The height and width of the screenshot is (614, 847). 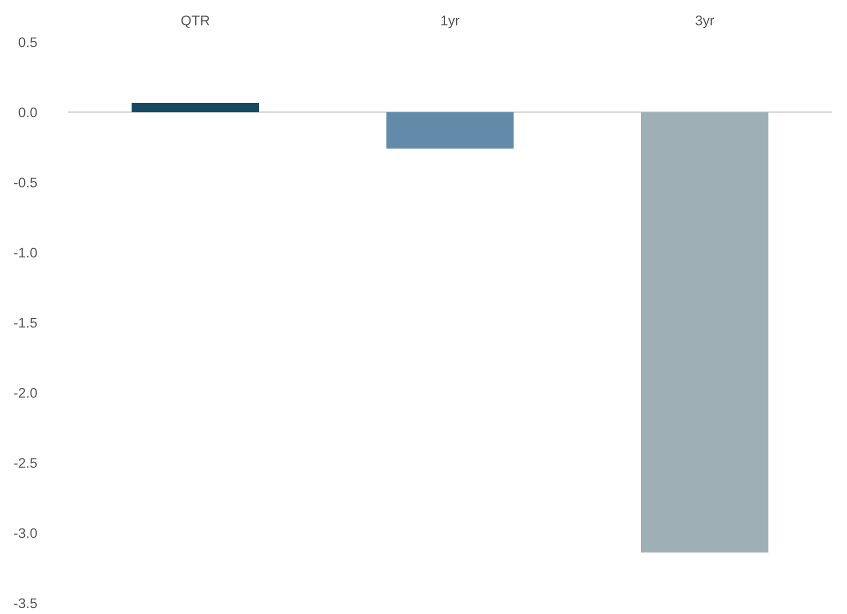 What do you see at coordinates (25, 533) in the screenshot?
I see `y-tick-label: -3.0` at bounding box center [25, 533].